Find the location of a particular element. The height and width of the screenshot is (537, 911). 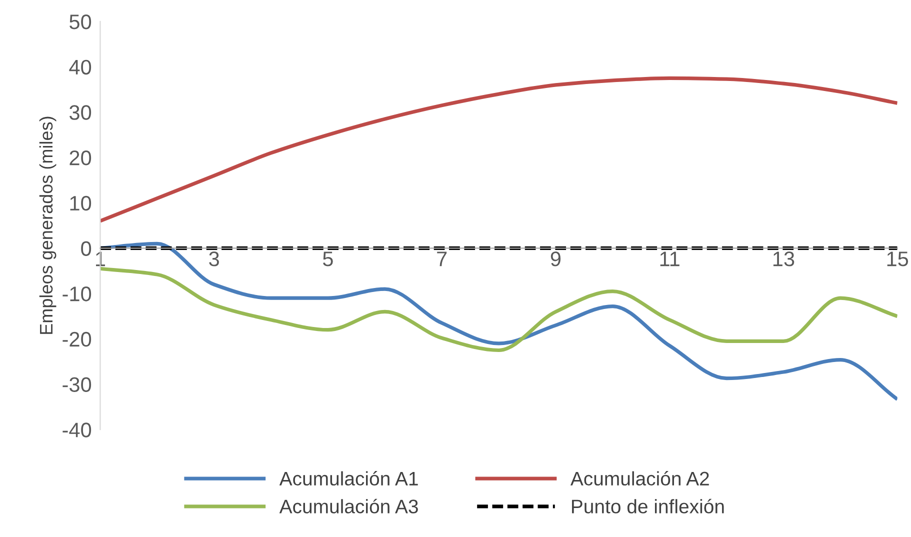

x-tick-label: 7 is located at coordinates (442, 259).